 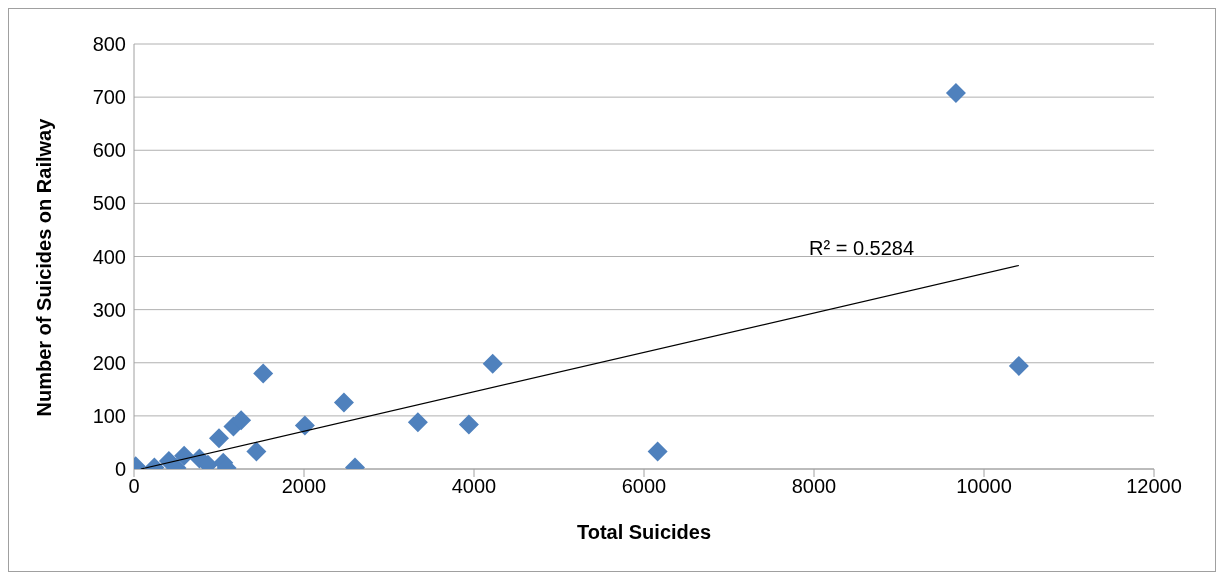 What do you see at coordinates (109, 203) in the screenshot?
I see `y-tick-label: 500` at bounding box center [109, 203].